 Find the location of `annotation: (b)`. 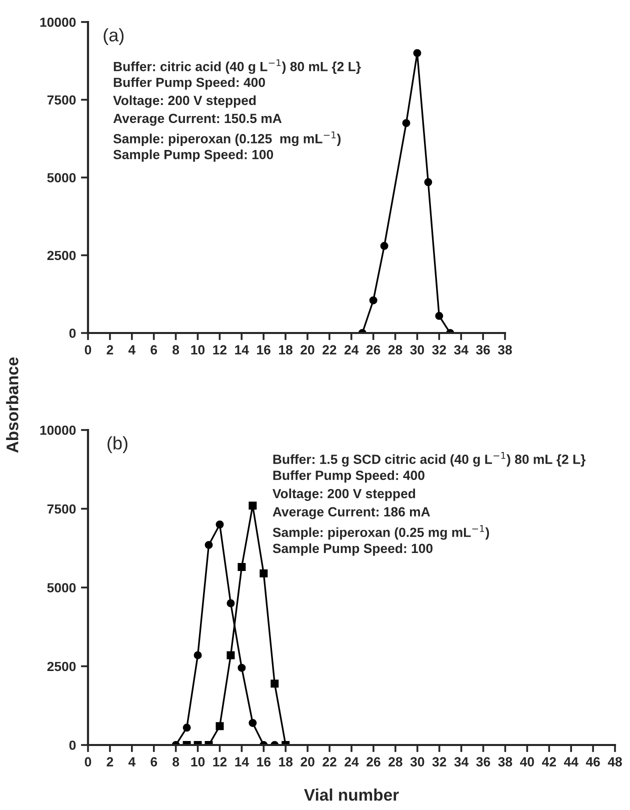

annotation: (b) is located at coordinates (118, 445).